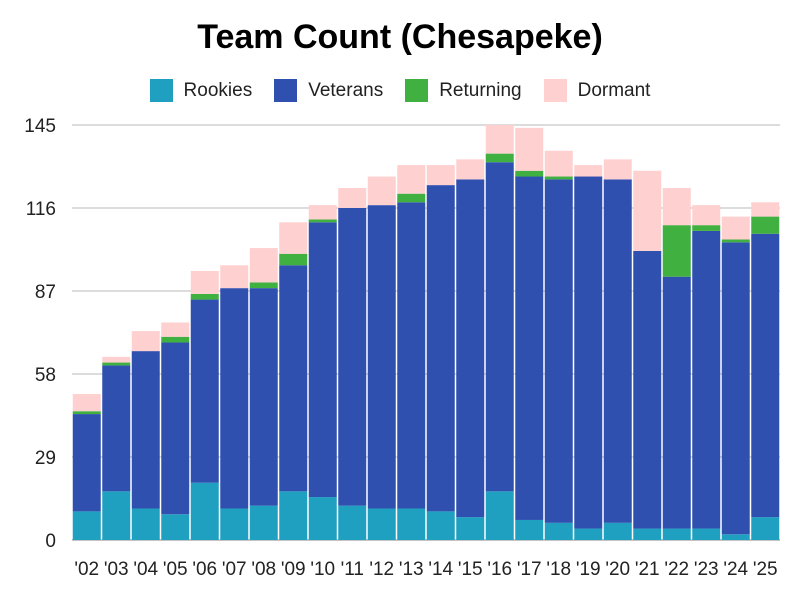 This screenshot has width=800, height=600. Describe the element at coordinates (50, 541) in the screenshot. I see `y-tick-label: 0` at that location.